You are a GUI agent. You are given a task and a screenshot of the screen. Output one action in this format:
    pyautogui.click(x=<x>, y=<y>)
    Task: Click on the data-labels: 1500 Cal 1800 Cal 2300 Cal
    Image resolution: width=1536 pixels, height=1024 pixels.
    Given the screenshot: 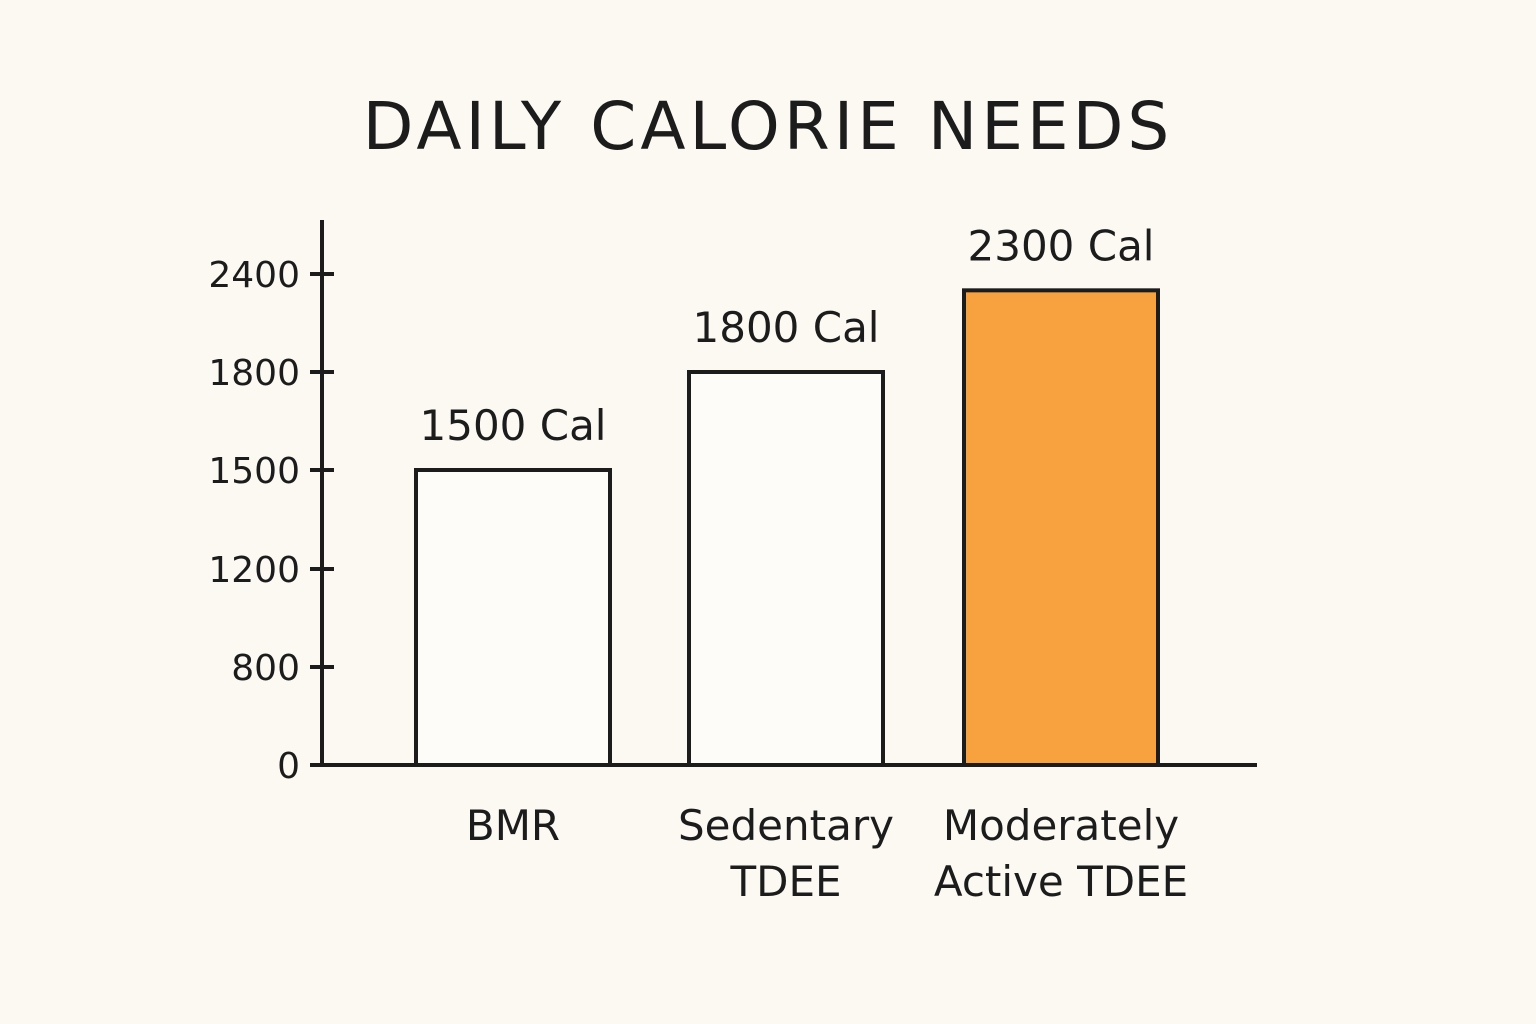 What is the action you would take?
    pyautogui.click(x=787, y=335)
    